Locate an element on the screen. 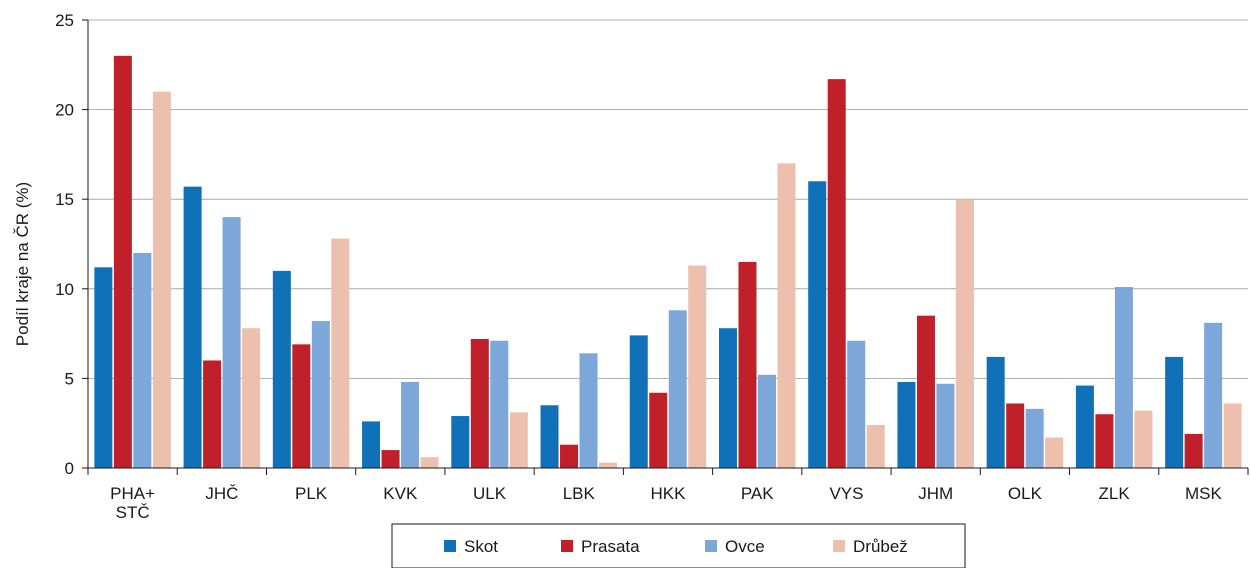 This screenshot has height=568, width=1250. legend-items: Skot Prasata Ovce Drůbež is located at coordinates (676, 546).